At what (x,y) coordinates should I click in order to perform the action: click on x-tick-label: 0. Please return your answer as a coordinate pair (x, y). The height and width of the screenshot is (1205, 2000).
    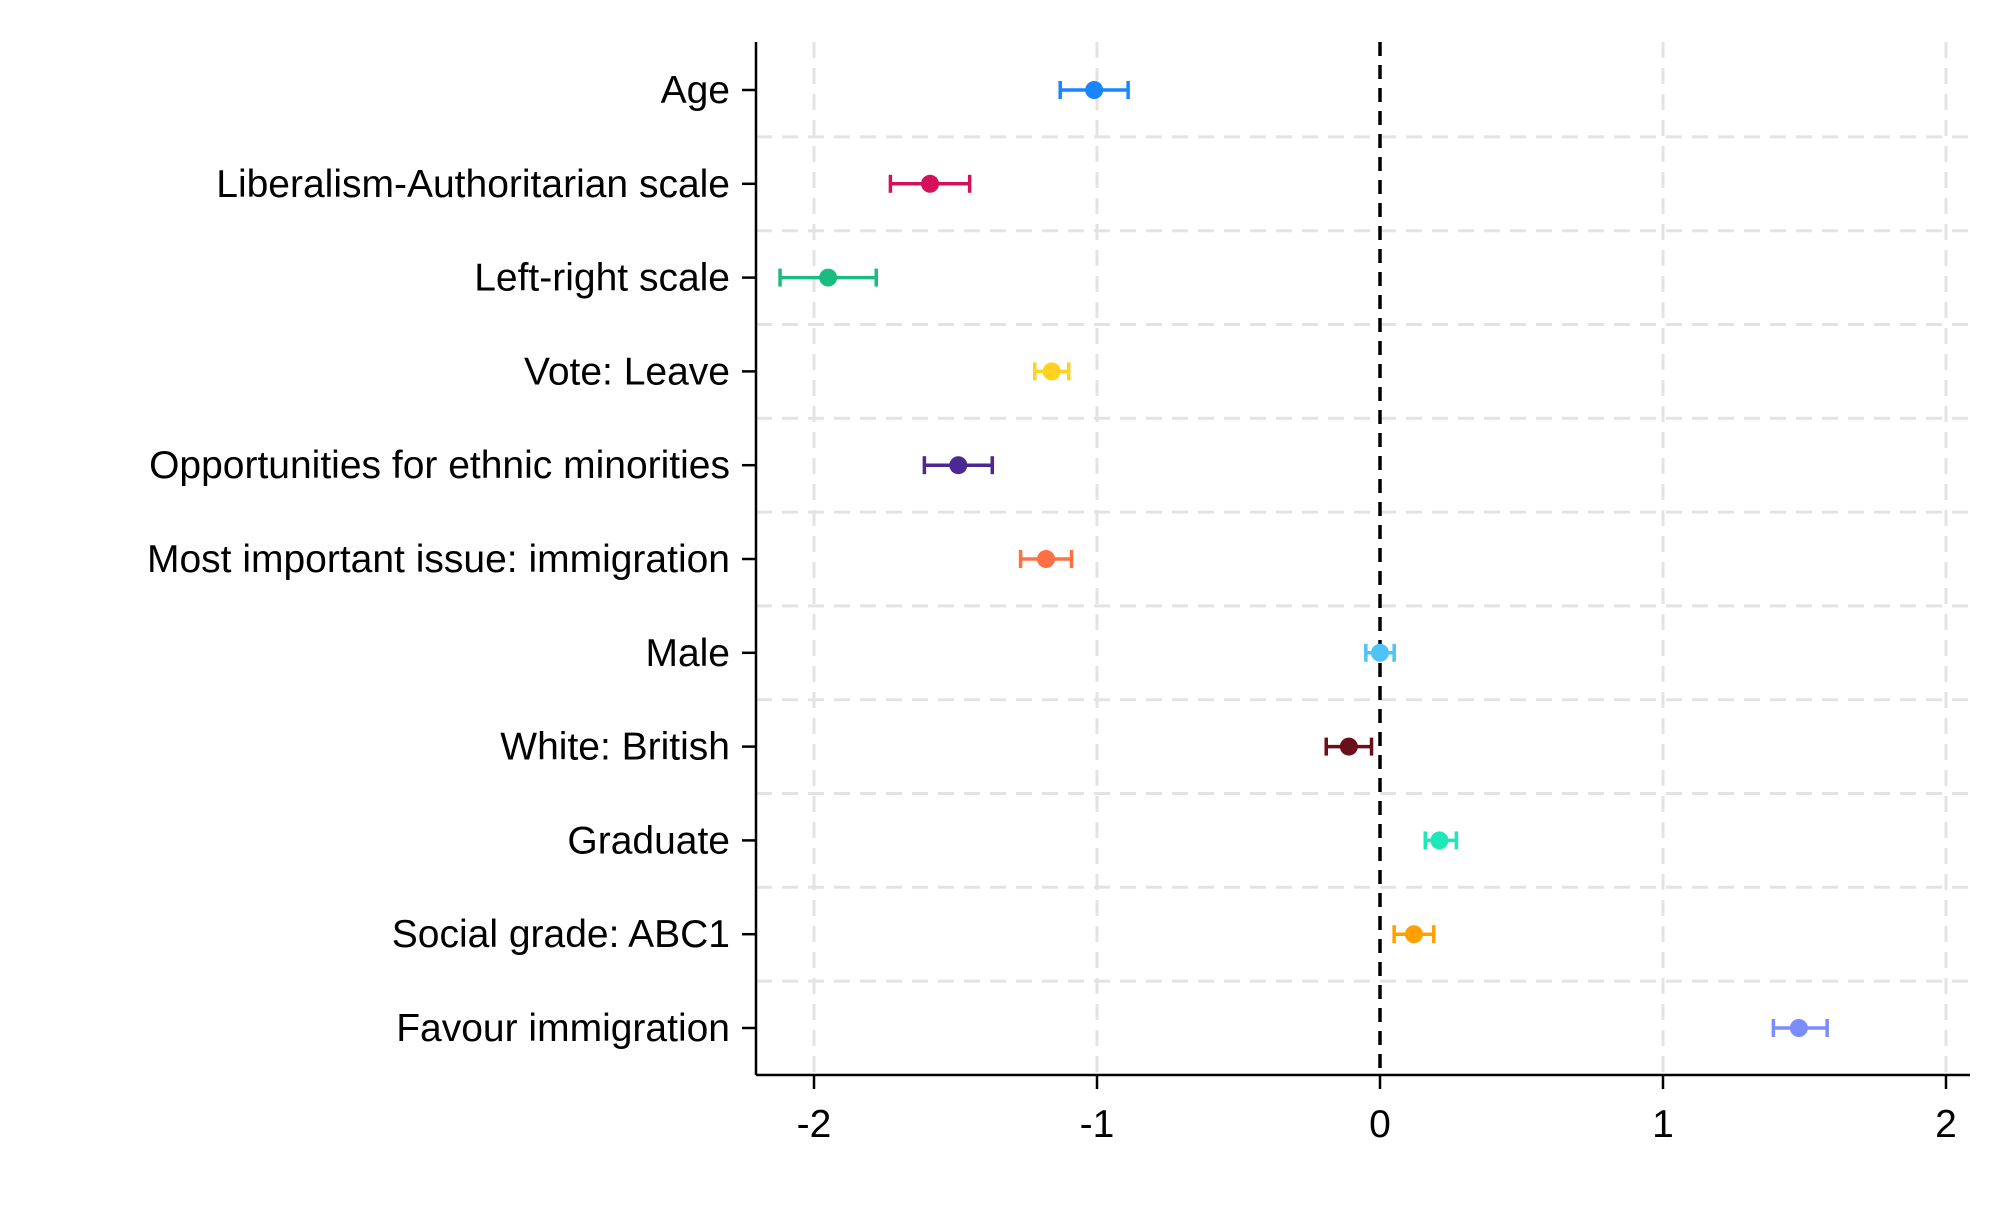
    Looking at the image, I should click on (1380, 1124).